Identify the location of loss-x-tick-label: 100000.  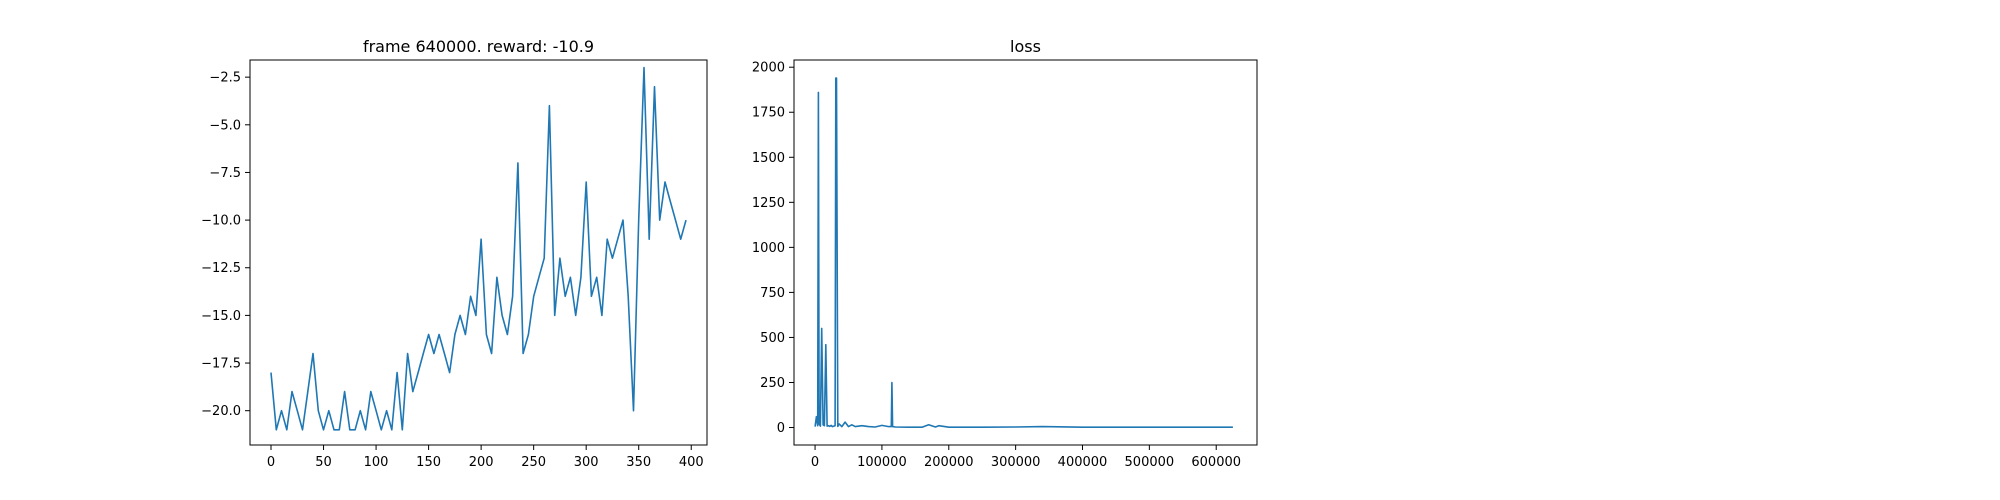
(882, 462).